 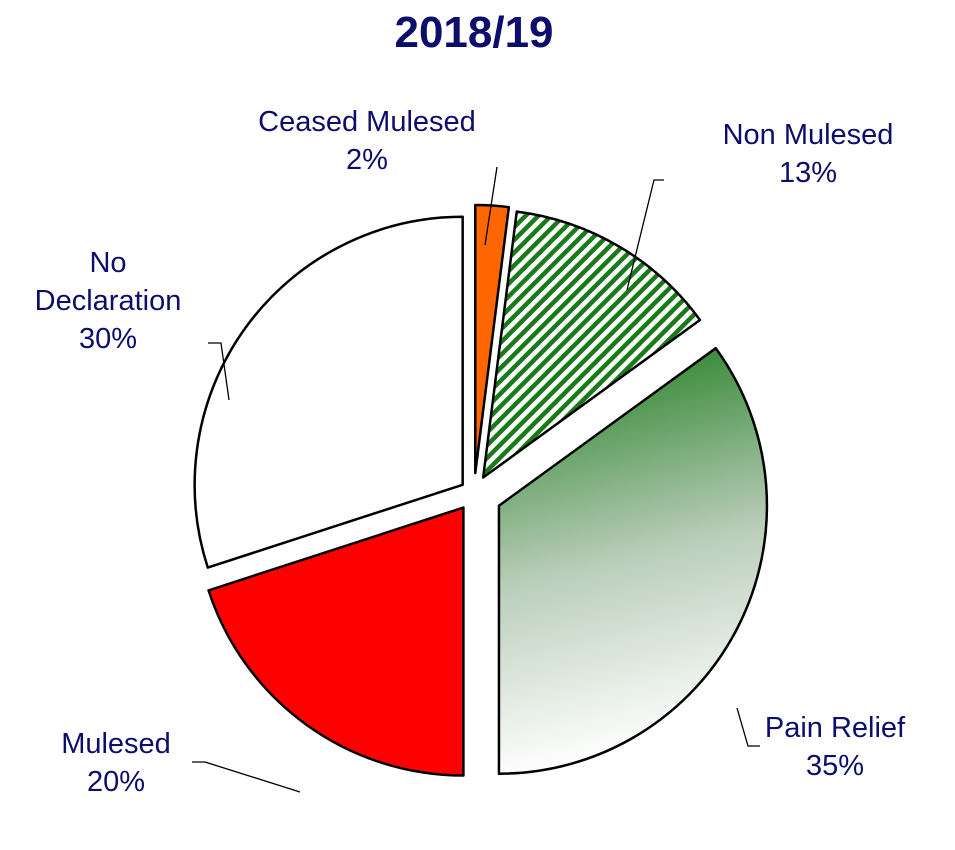 I want to click on data-label-mulesed: Mulesed 20%, so click(x=116, y=763).